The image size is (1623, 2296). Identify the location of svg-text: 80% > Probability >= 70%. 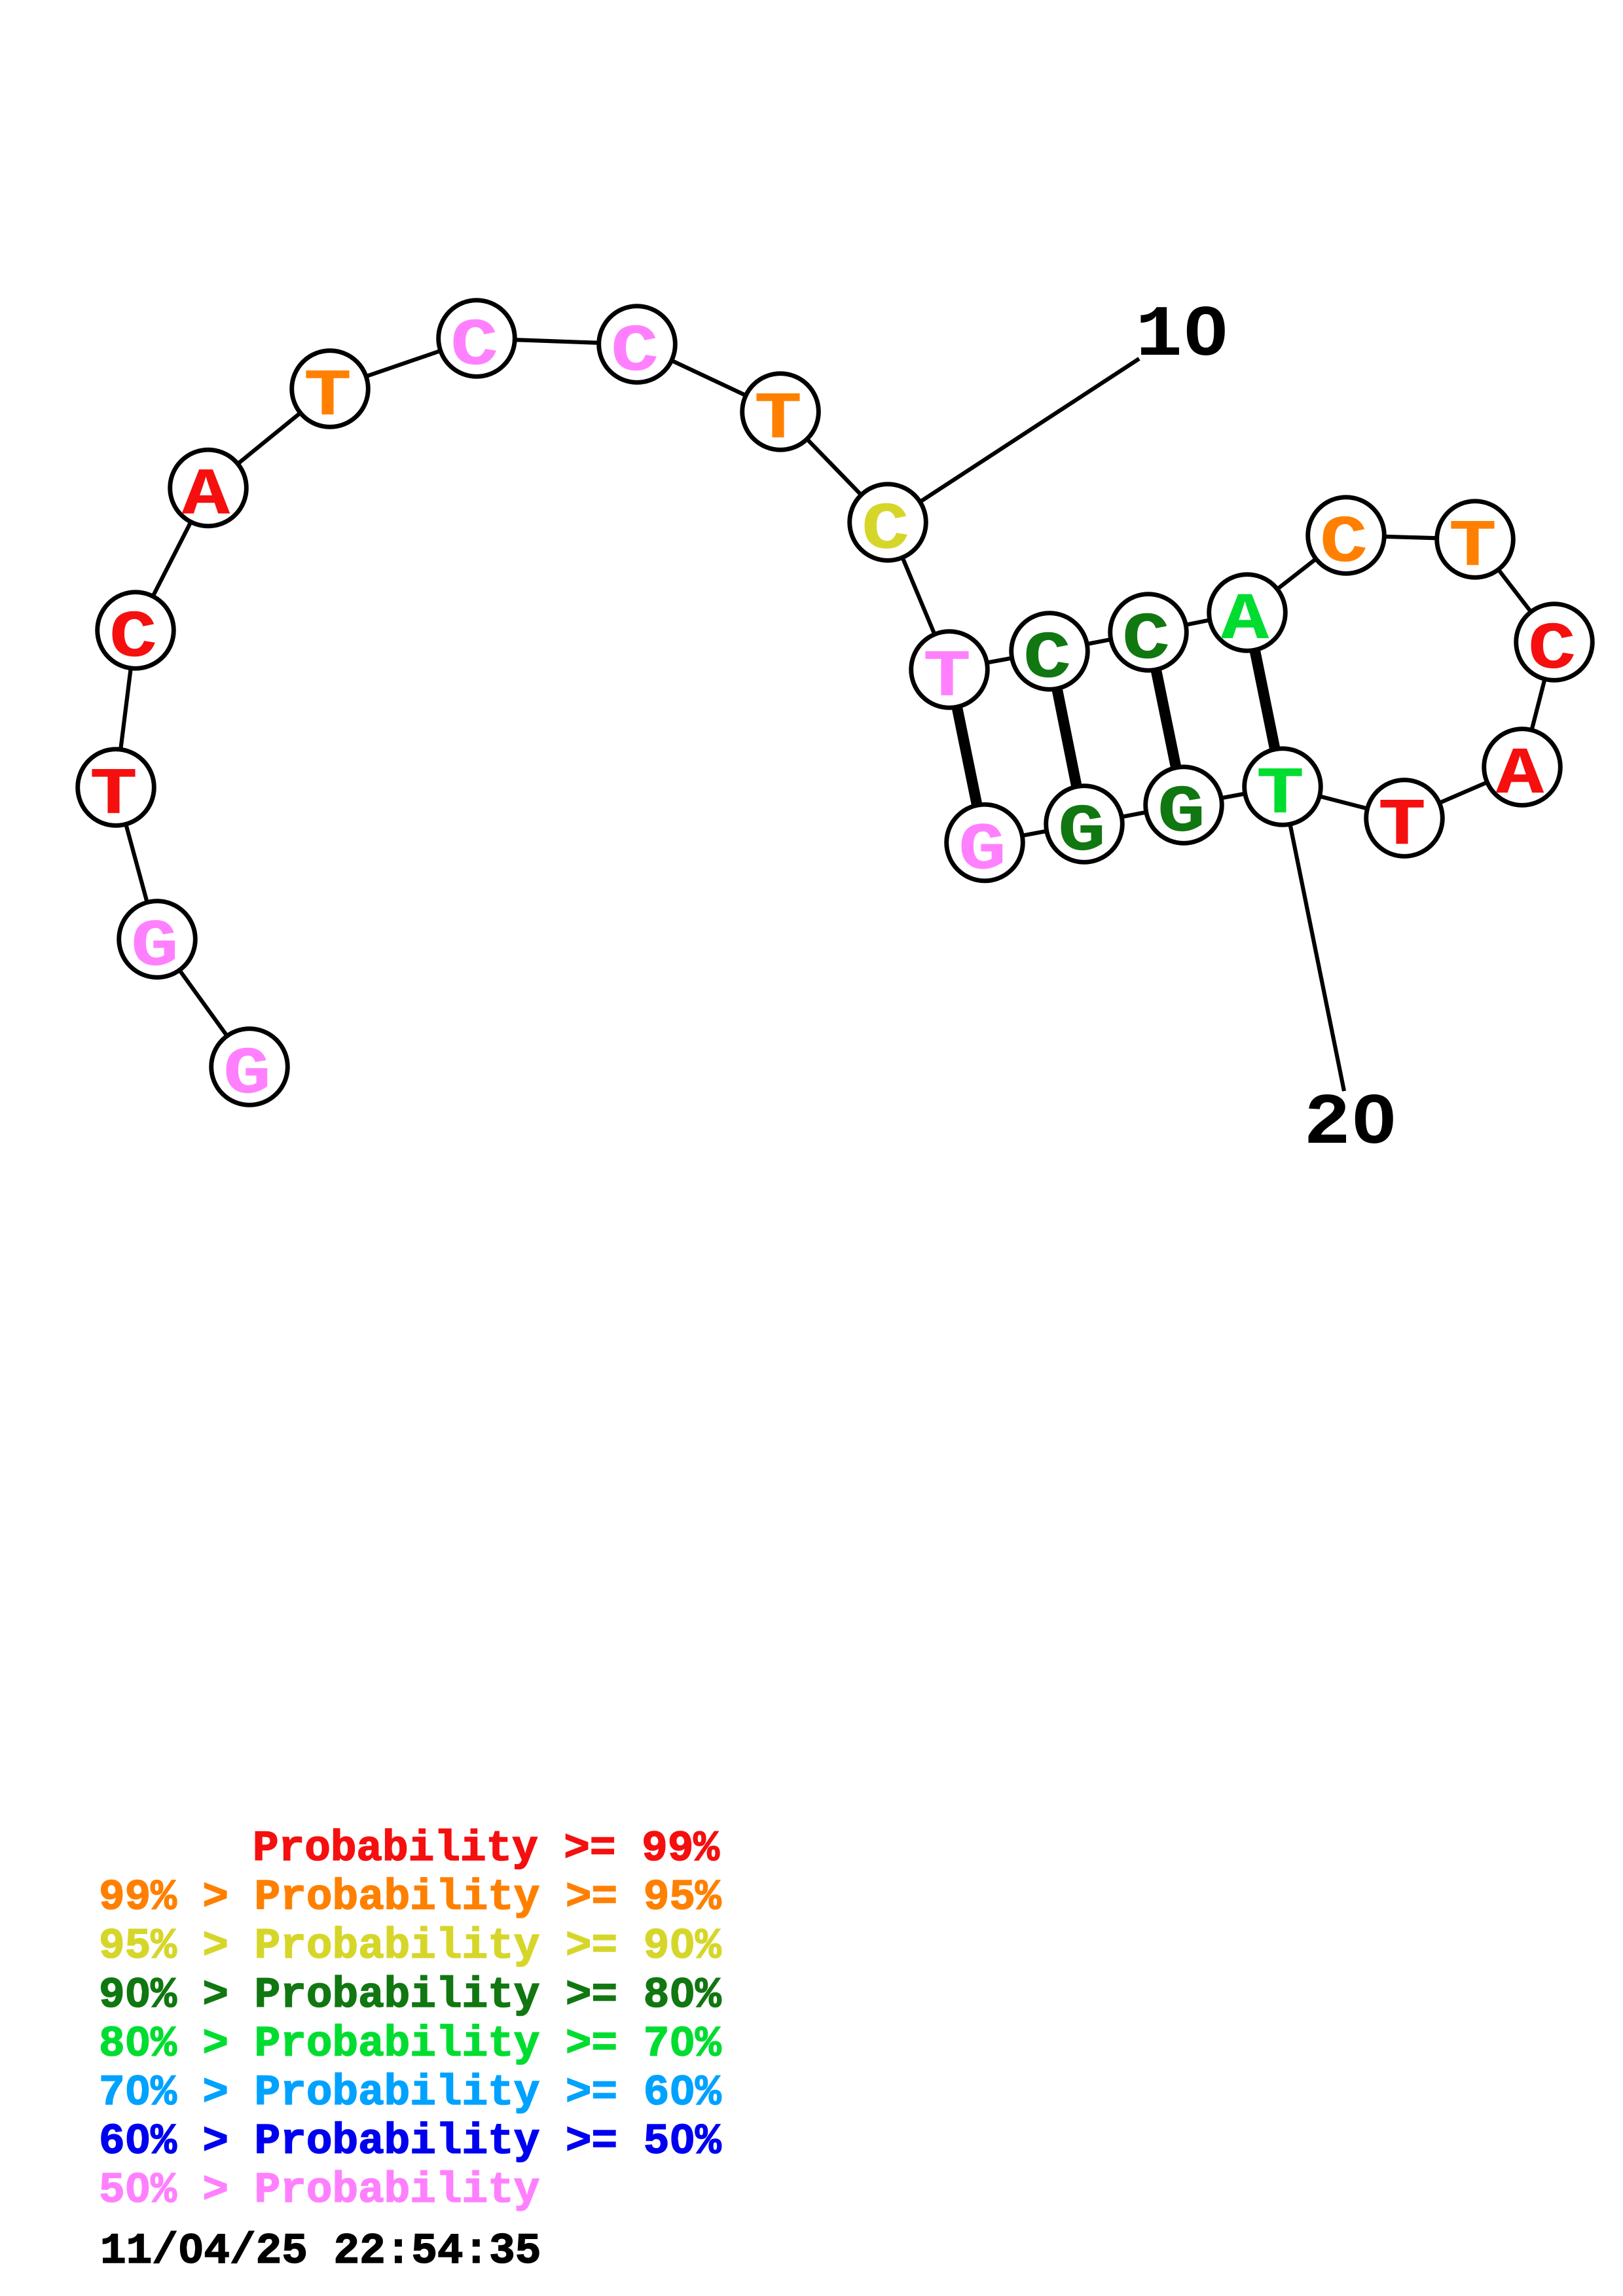
(410, 2043).